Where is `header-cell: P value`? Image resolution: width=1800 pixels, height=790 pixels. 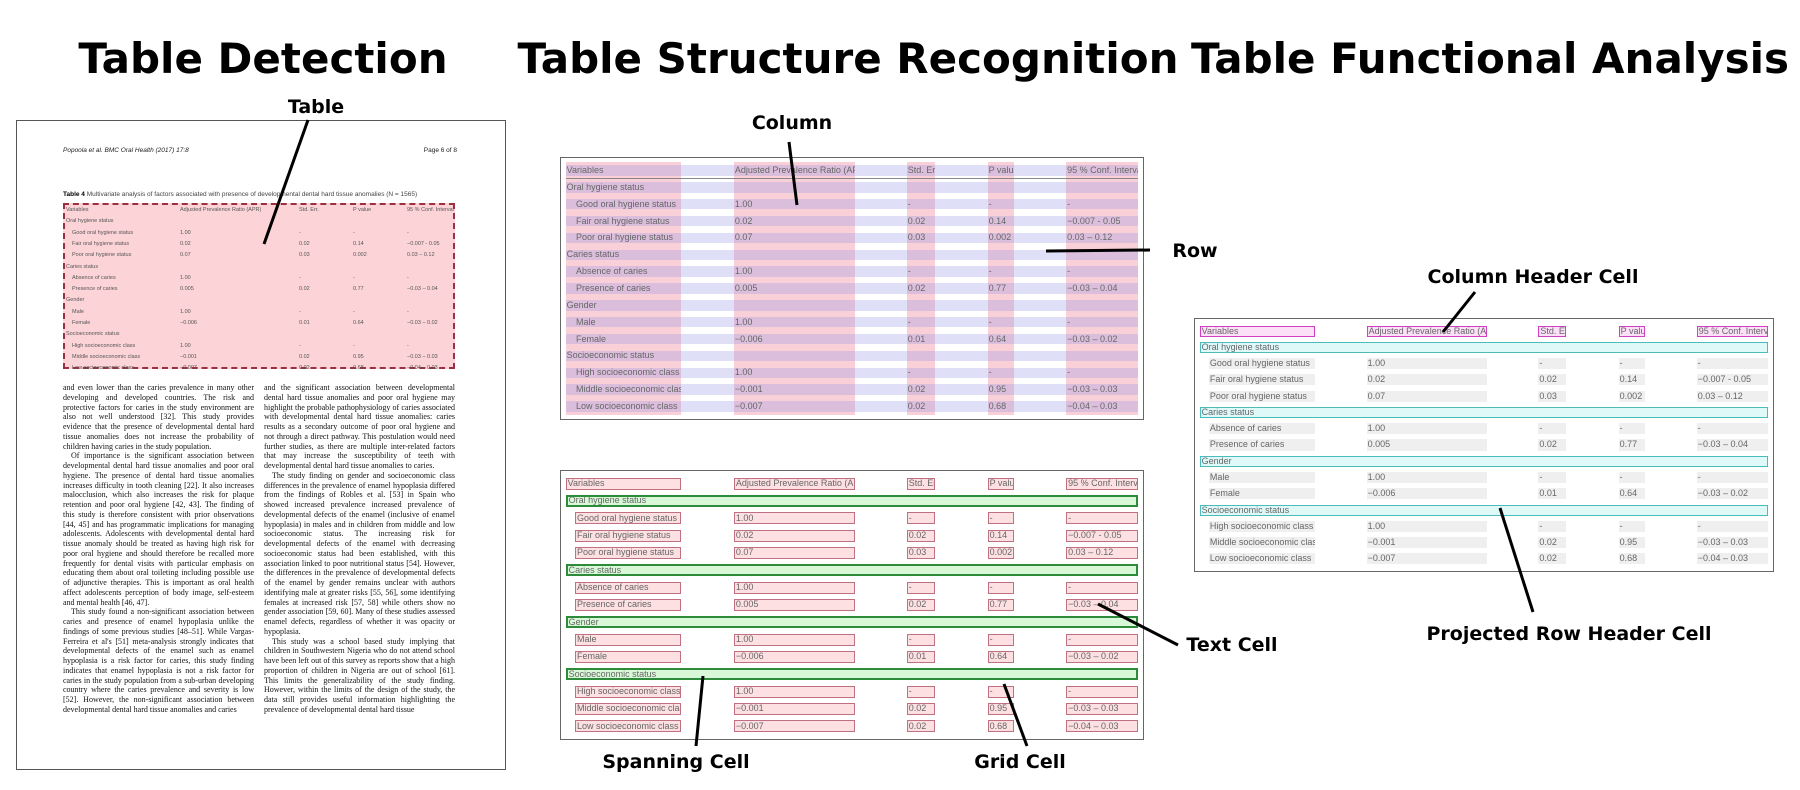 header-cell: P value is located at coordinates (1001, 483).